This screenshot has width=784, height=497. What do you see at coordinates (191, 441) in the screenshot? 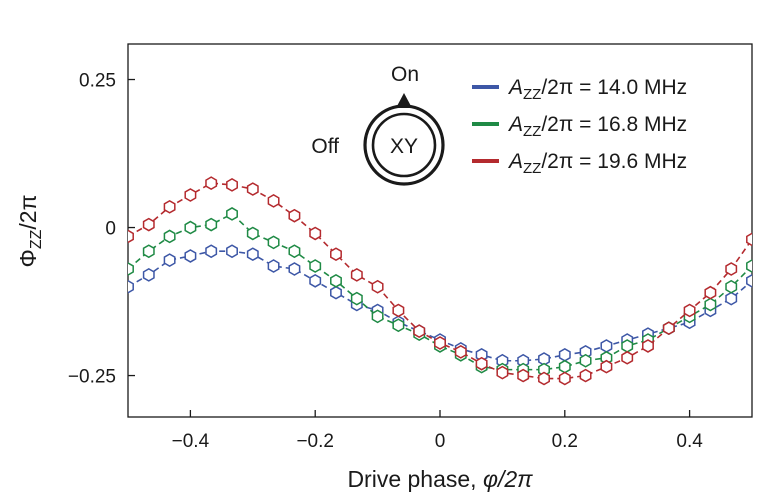
I see `x-tick-label: −0.4` at bounding box center [191, 441].